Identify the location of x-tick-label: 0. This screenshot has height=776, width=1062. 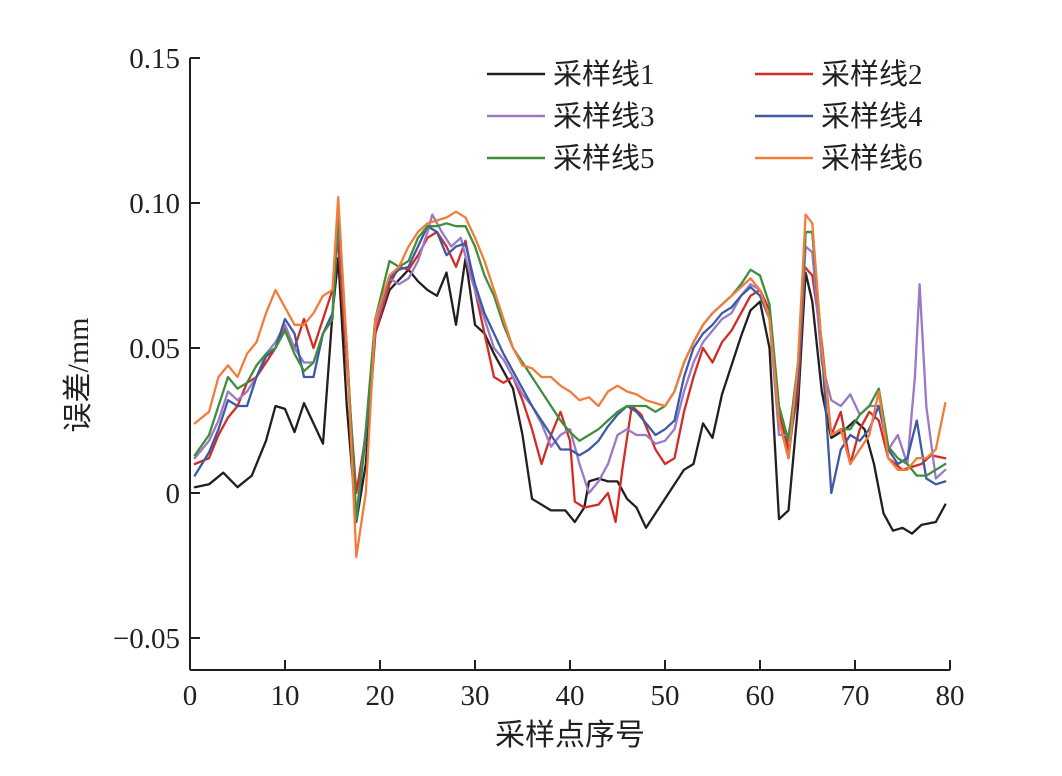
(190, 696).